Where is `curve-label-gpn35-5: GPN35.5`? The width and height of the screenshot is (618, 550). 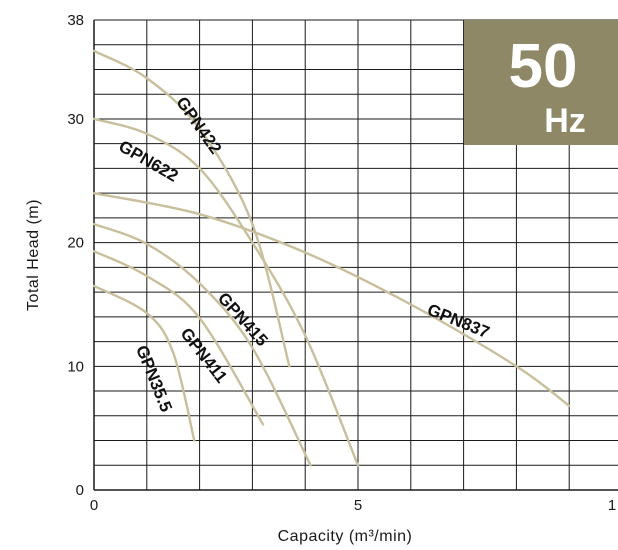
curve-label-gpn35-5: GPN35.5 is located at coordinates (154, 379).